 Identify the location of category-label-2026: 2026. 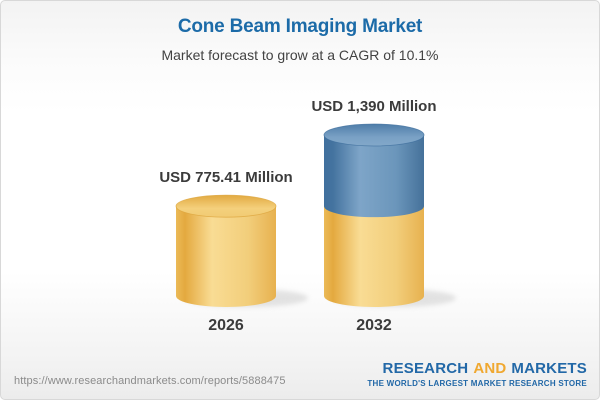
(226, 325).